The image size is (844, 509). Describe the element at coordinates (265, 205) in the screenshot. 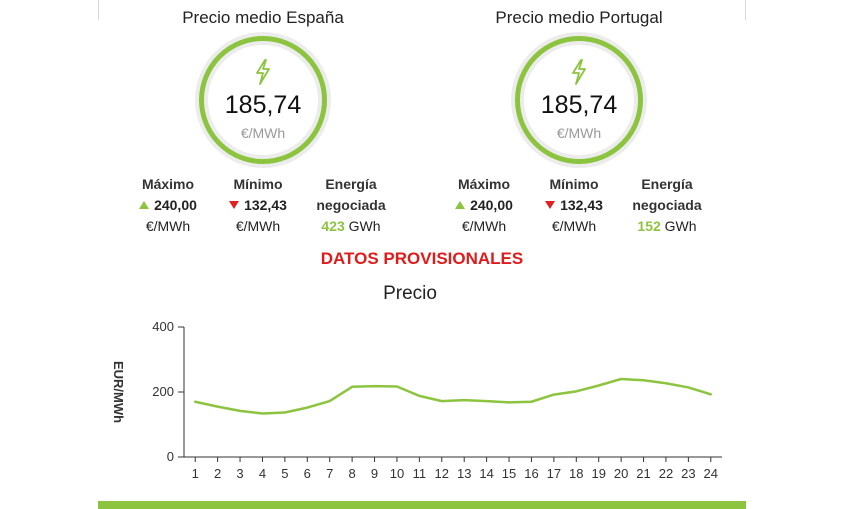

I see `spain-min-value: 132,43` at that location.